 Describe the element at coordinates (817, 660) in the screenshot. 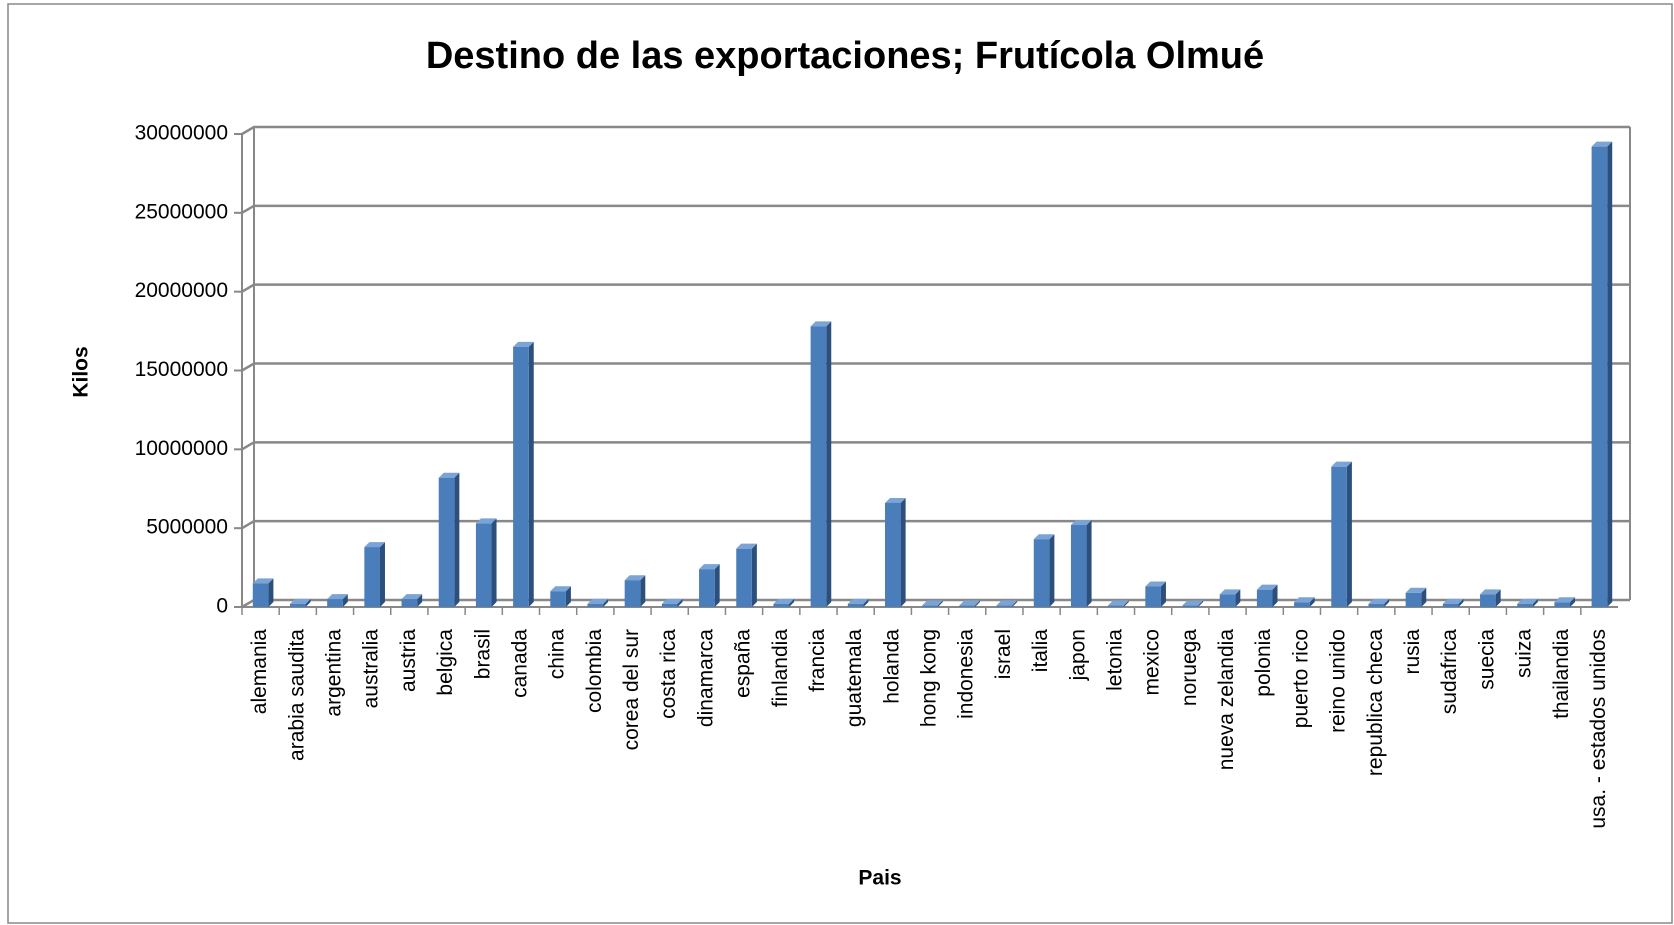

I see `x-tick-label: francia` at that location.